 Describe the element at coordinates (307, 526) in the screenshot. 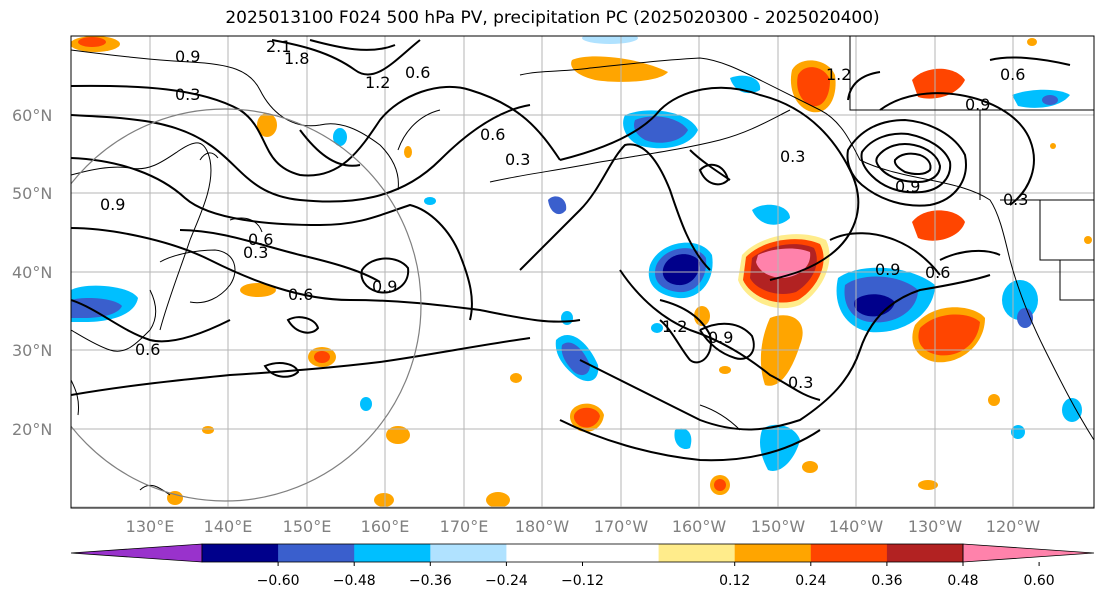

I see `lon-label: 150°E` at that location.